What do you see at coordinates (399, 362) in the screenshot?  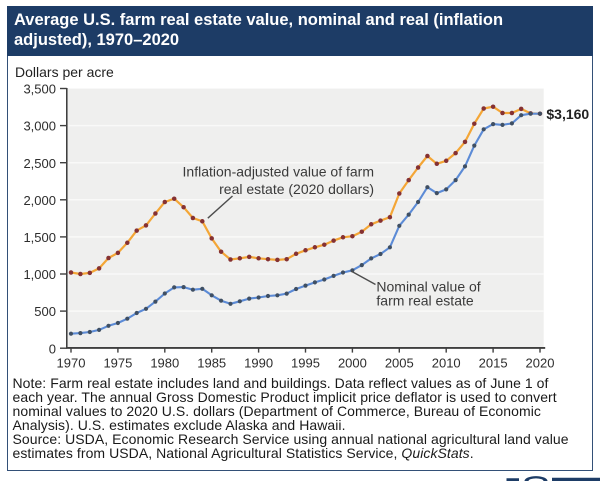 I see `svg-text: 2005` at bounding box center [399, 362].